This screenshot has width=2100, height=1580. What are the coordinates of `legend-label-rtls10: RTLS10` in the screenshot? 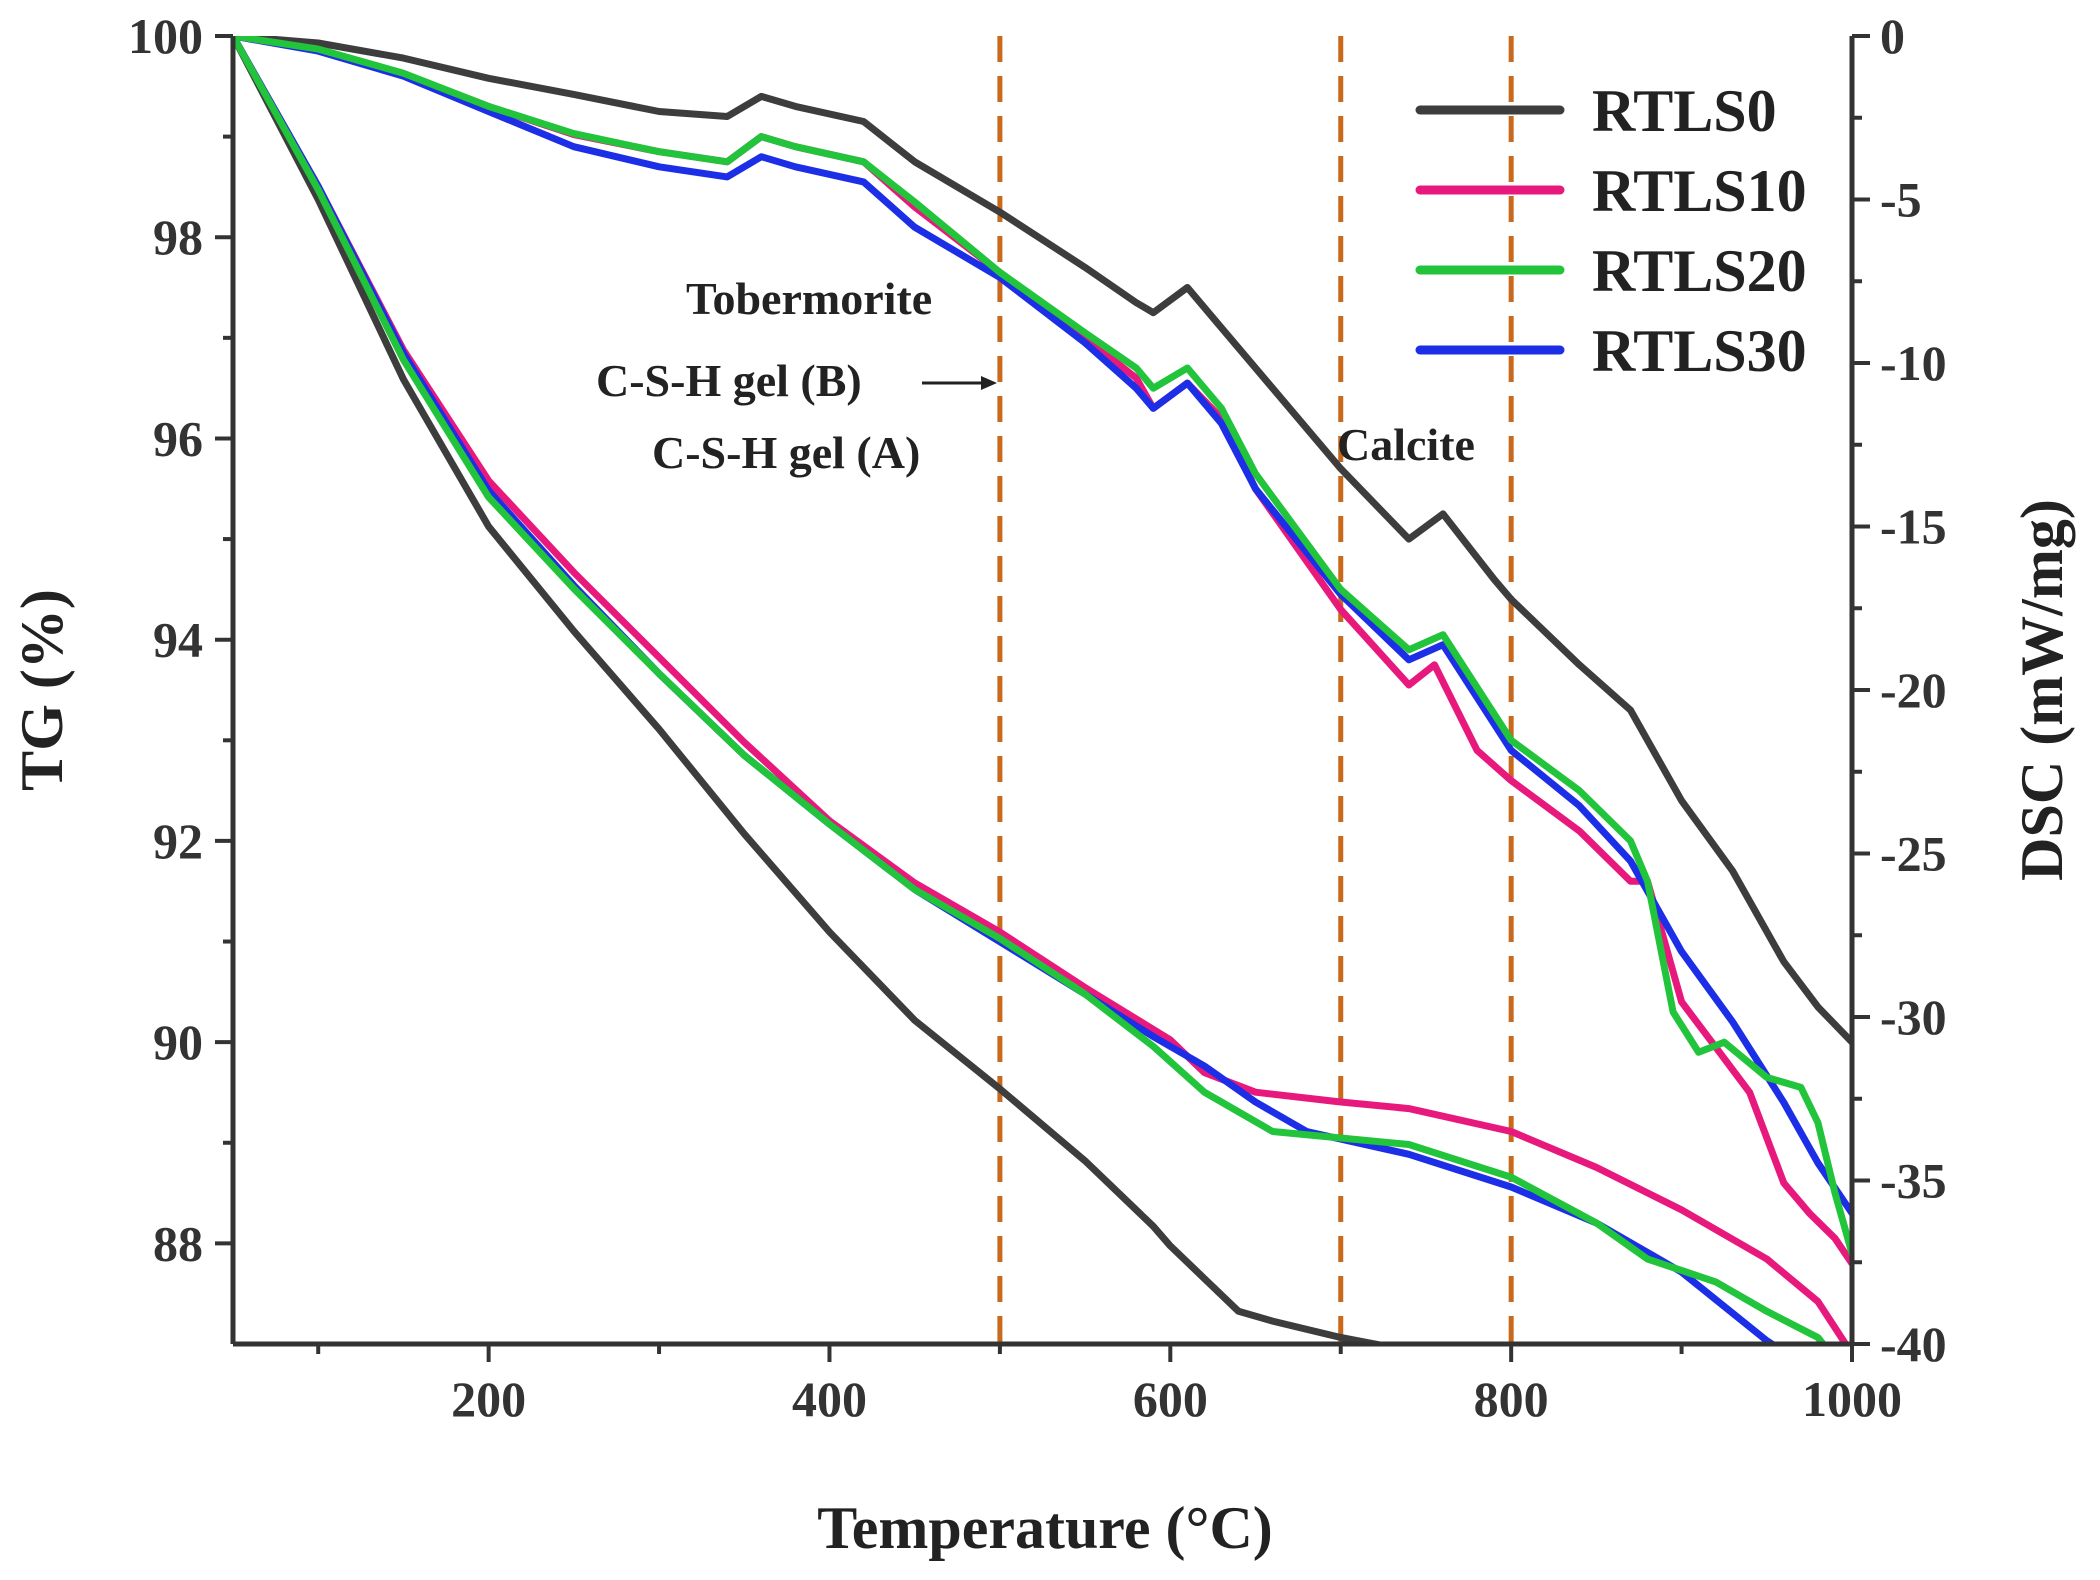 It's located at (1699, 191).